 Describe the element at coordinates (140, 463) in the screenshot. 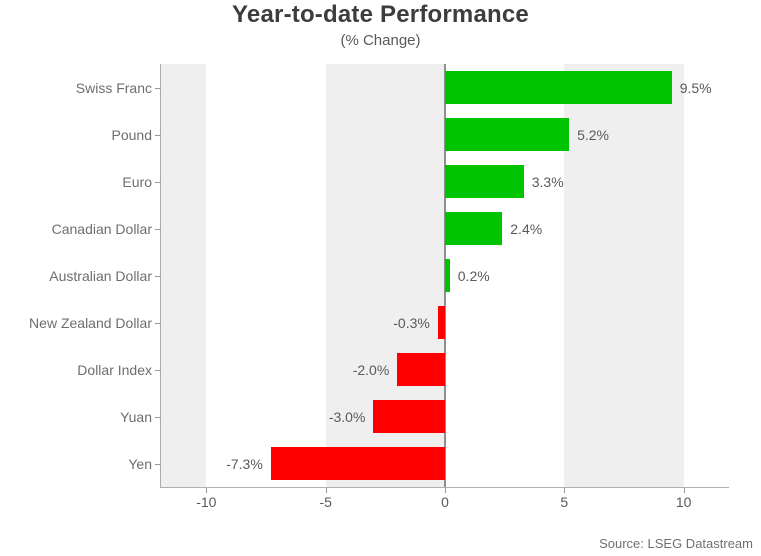

I see `category-label: Yen` at that location.